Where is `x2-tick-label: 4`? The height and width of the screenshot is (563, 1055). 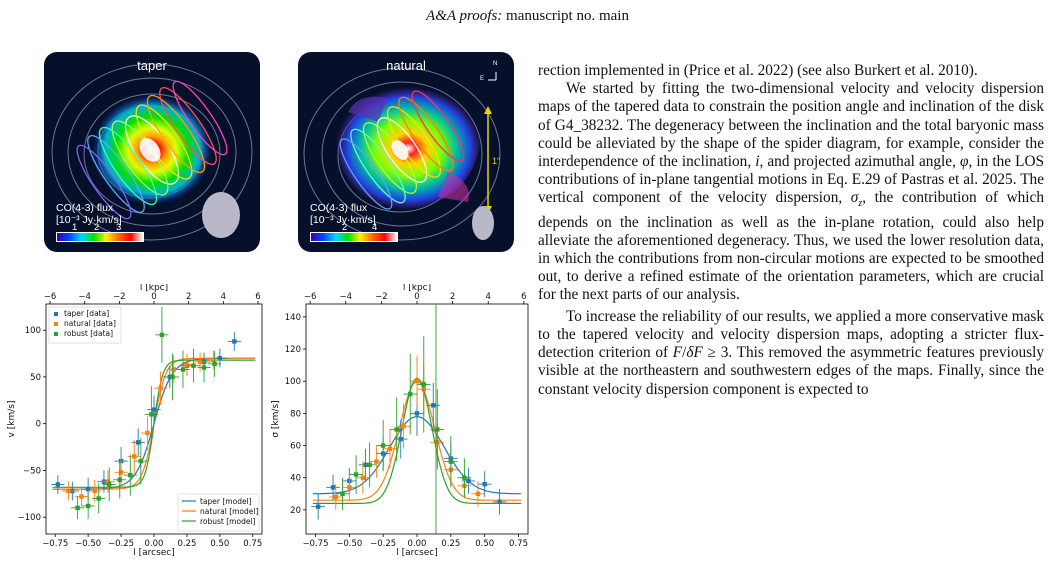
x2-tick-label: 4 is located at coordinates (223, 297).